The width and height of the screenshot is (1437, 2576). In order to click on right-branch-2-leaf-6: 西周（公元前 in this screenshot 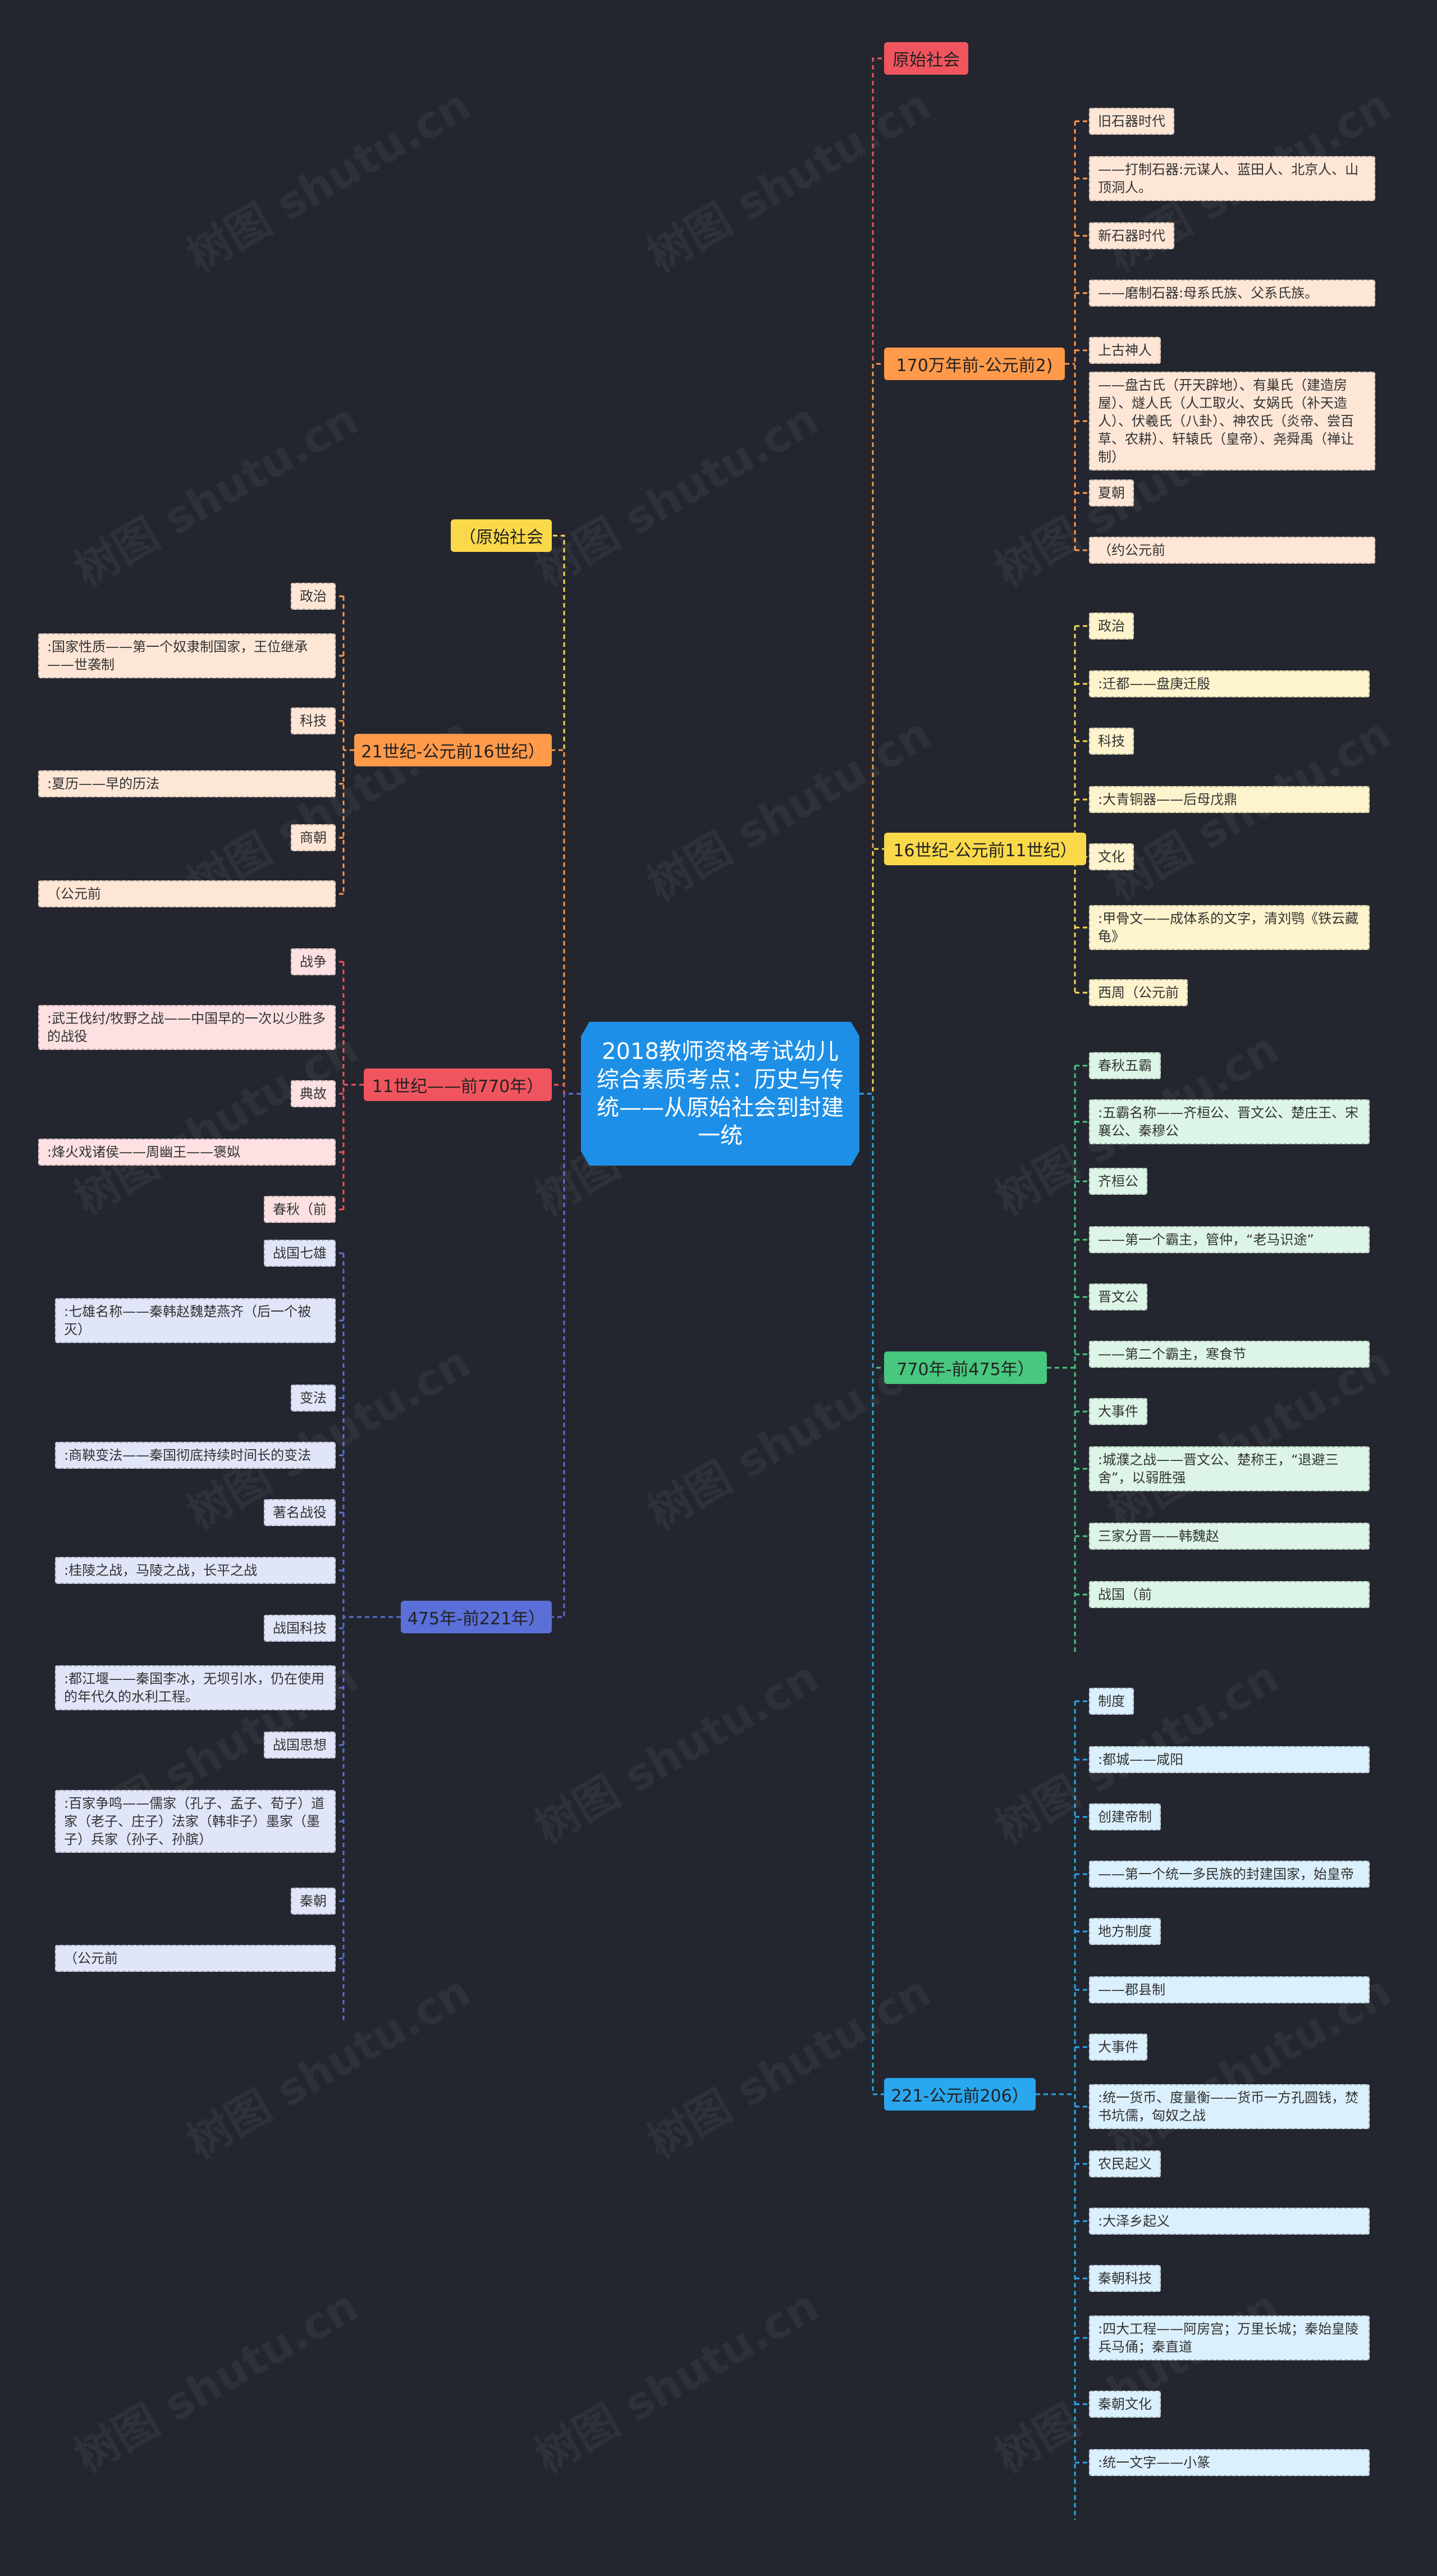, I will do `click(1138, 992)`.